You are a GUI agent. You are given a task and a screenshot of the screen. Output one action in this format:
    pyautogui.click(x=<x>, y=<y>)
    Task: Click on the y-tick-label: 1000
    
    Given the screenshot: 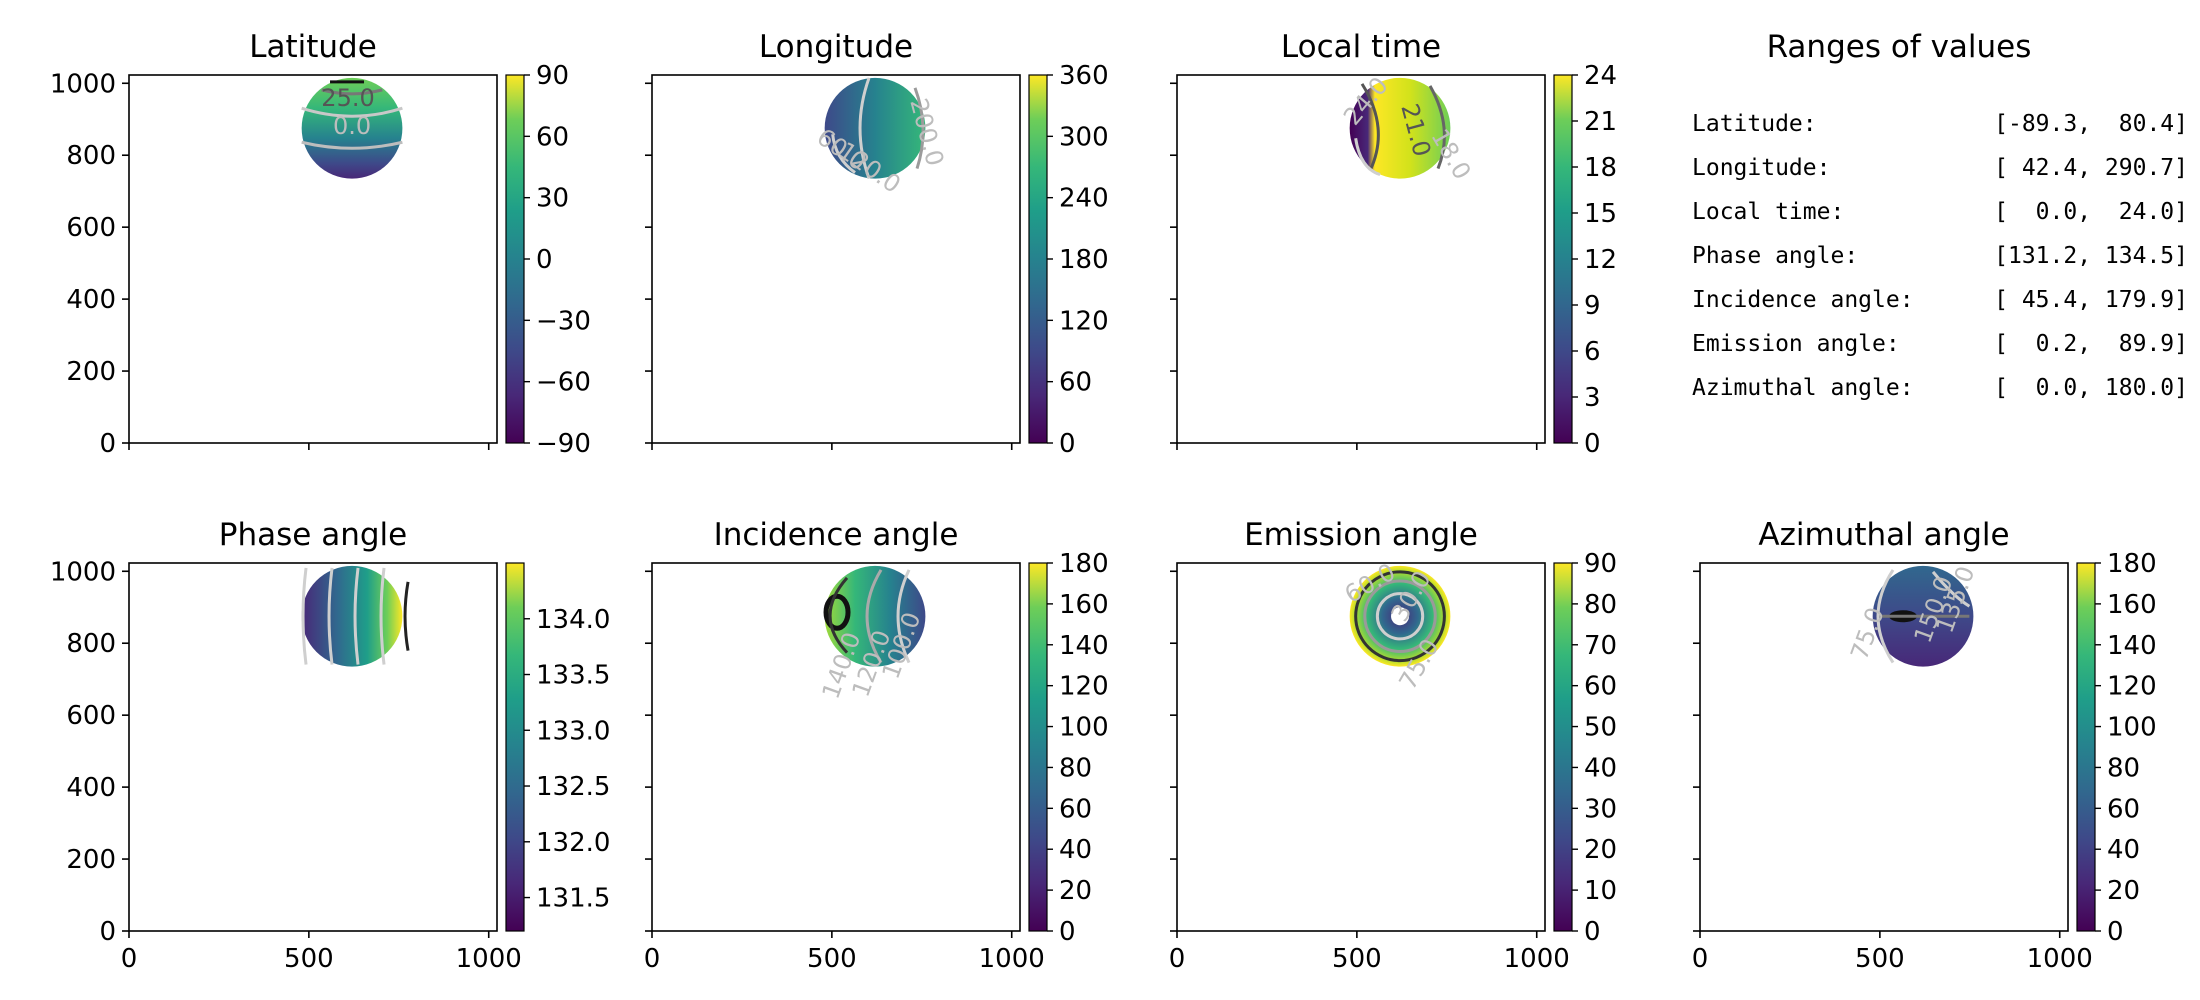 What is the action you would take?
    pyautogui.click(x=83, y=572)
    